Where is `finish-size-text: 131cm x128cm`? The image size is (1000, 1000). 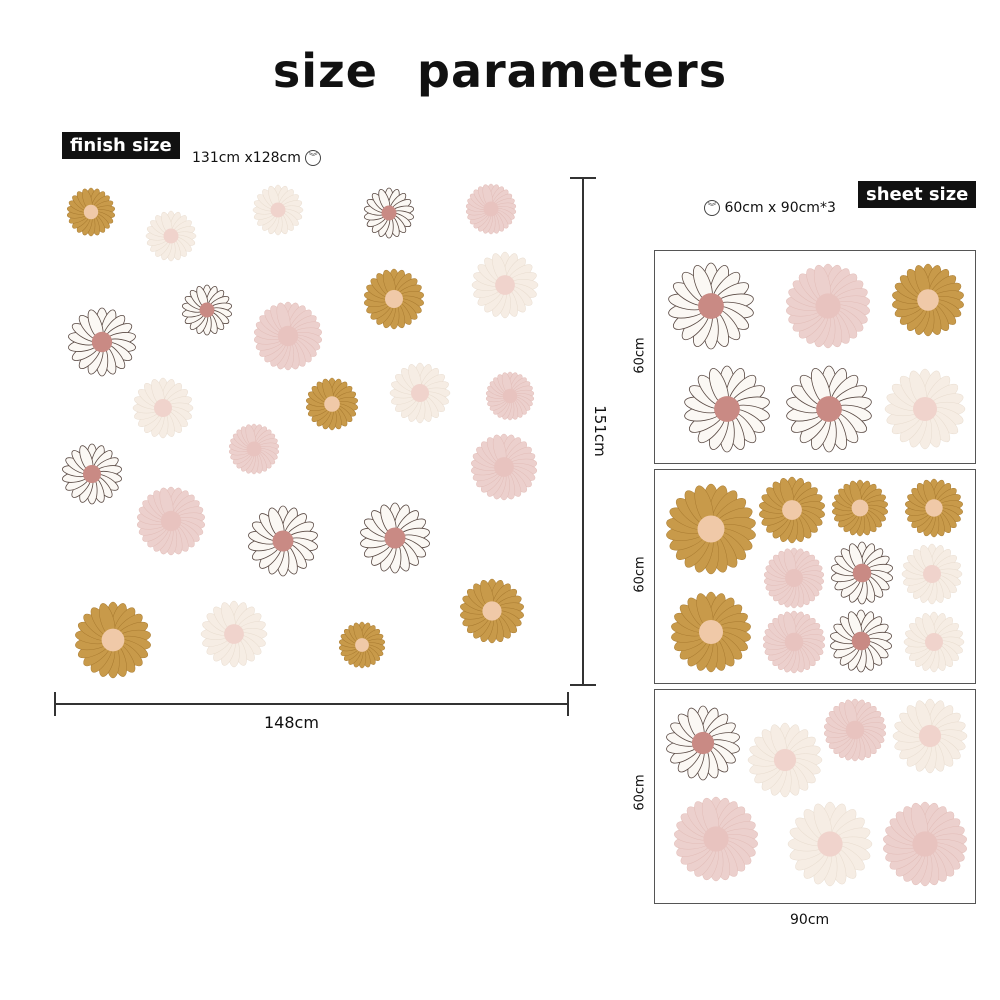 finish-size-text: 131cm x128cm is located at coordinates (246, 158).